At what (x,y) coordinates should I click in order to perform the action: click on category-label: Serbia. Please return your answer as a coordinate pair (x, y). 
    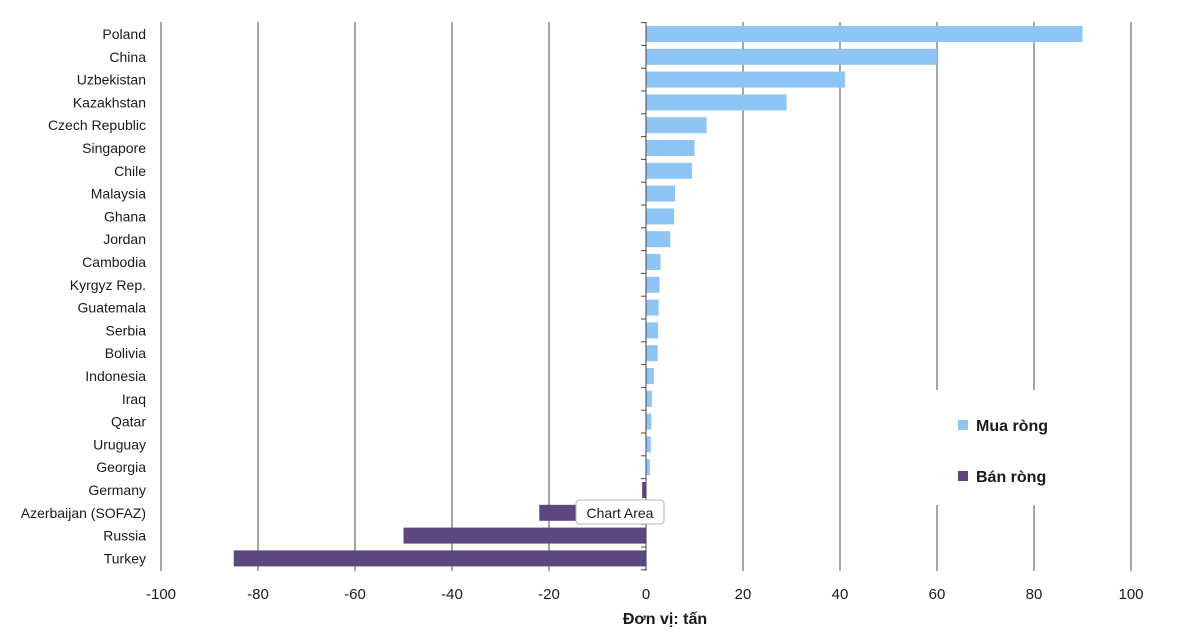
    Looking at the image, I should click on (126, 330).